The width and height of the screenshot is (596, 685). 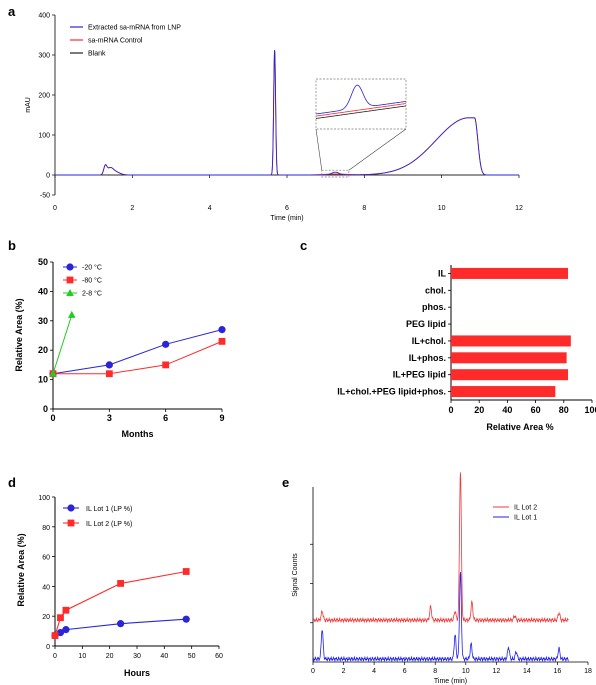 What do you see at coordinates (43, 291) in the screenshot?
I see `y-tick-label-b: 40` at bounding box center [43, 291].